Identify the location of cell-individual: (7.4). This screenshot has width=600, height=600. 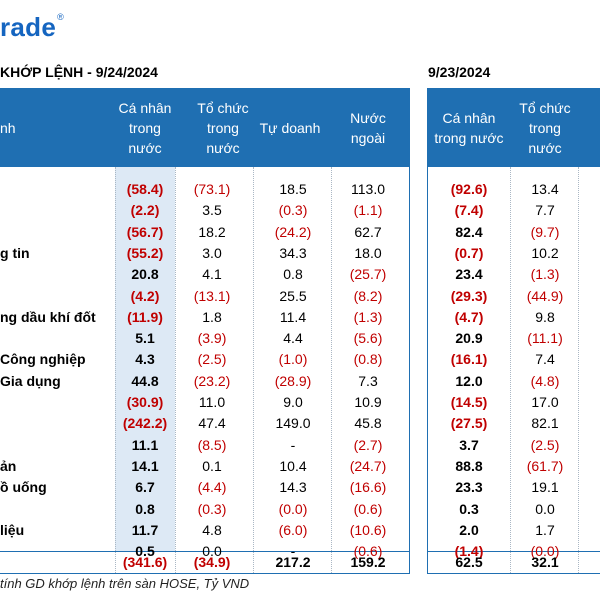
(469, 210).